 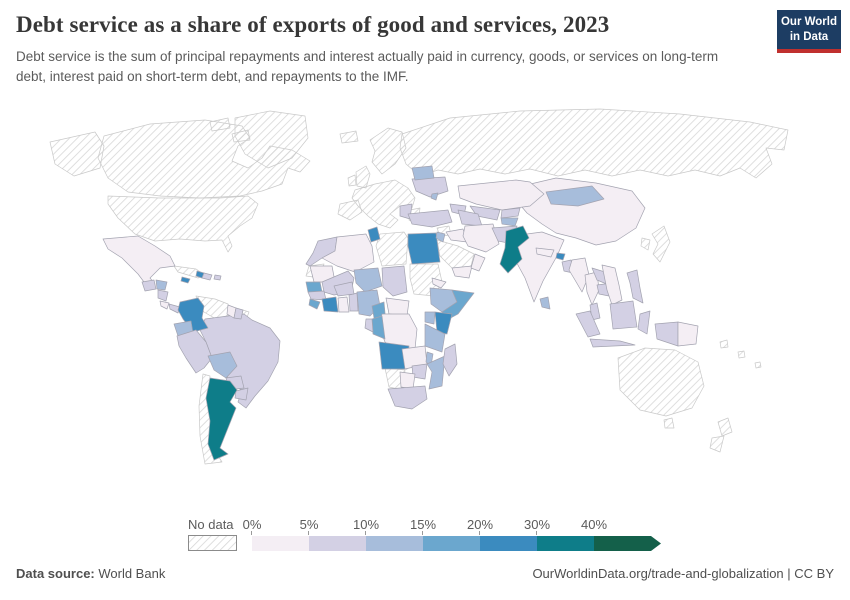 I want to click on country-uzbekistan, so click(x=485, y=213).